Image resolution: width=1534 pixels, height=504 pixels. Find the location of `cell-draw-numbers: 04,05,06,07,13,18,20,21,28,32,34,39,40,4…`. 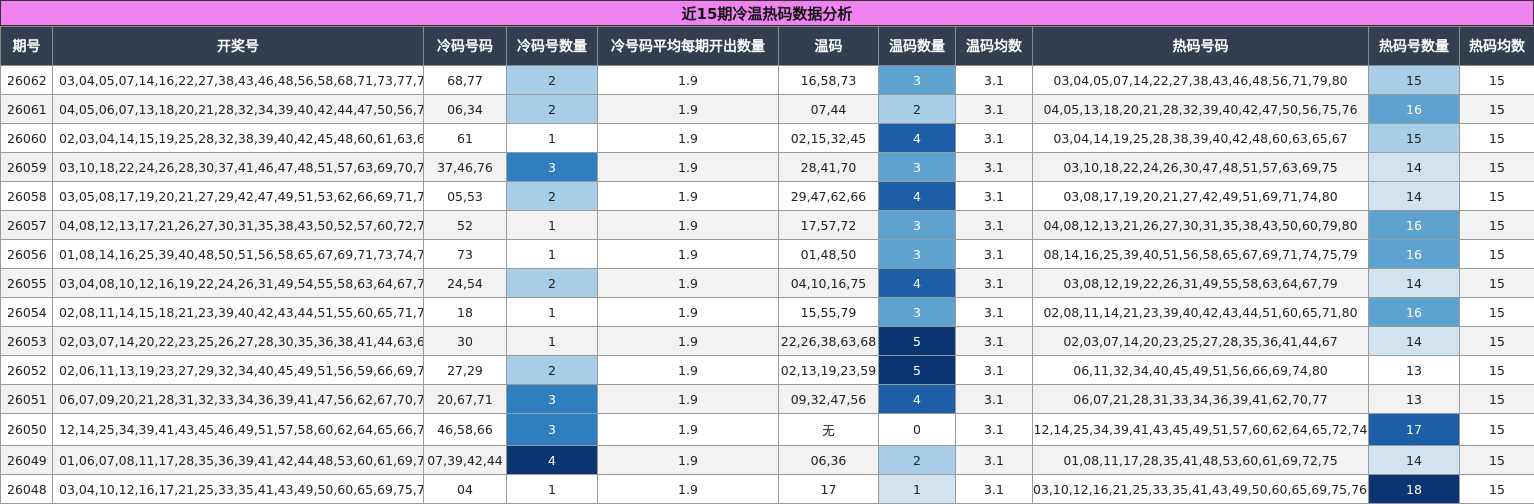

cell-draw-numbers: 04,05,06,07,13,18,20,21,28,32,34,39,40,4… is located at coordinates (238, 109).